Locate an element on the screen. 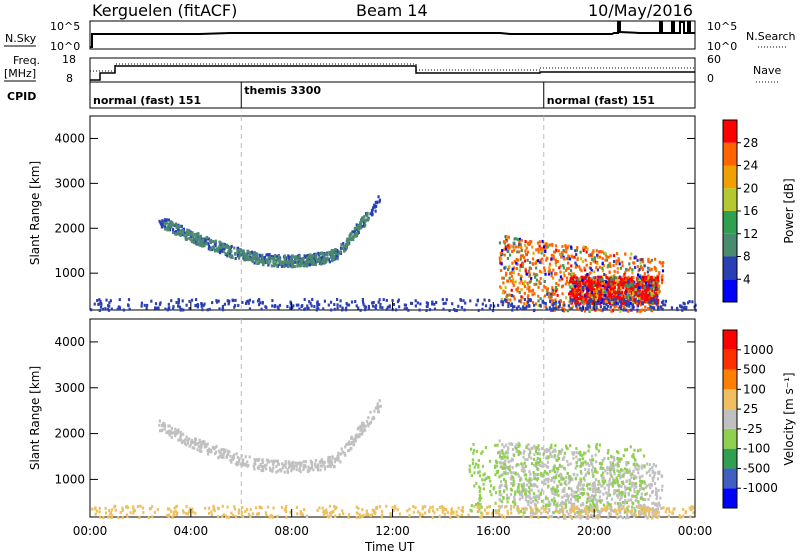 The height and width of the screenshot is (558, 800). colorbar-tick-label: 20 is located at coordinates (750, 188).